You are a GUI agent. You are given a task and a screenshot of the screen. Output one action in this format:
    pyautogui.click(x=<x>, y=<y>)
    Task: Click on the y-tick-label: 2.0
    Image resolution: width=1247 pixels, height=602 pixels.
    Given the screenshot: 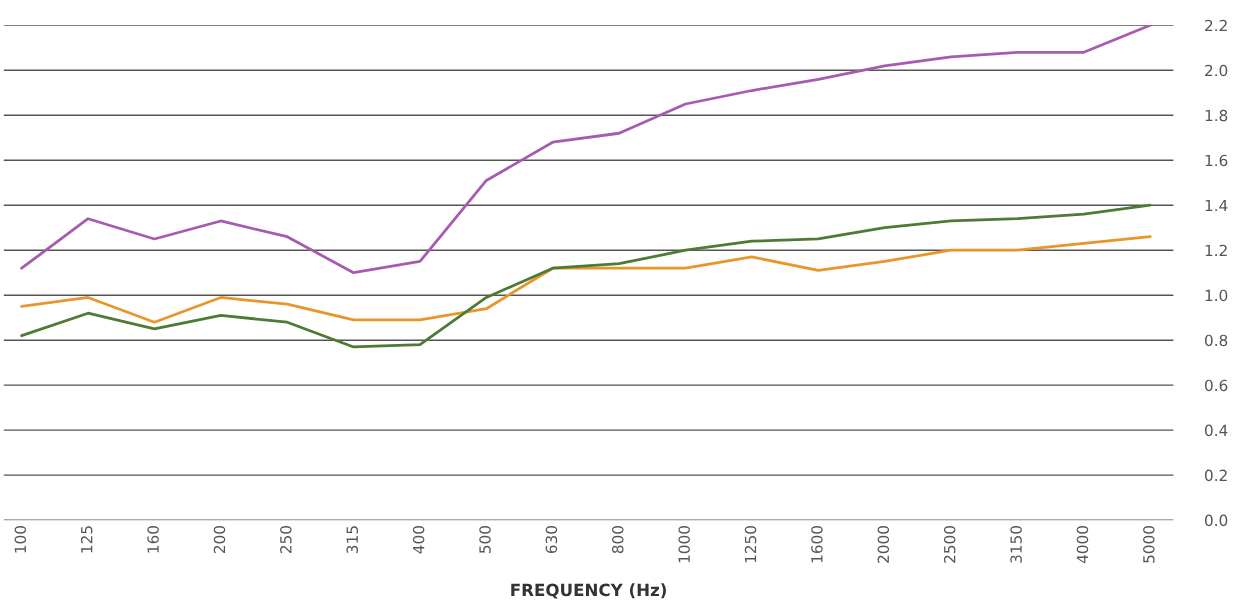 What is the action you would take?
    pyautogui.click(x=1216, y=70)
    